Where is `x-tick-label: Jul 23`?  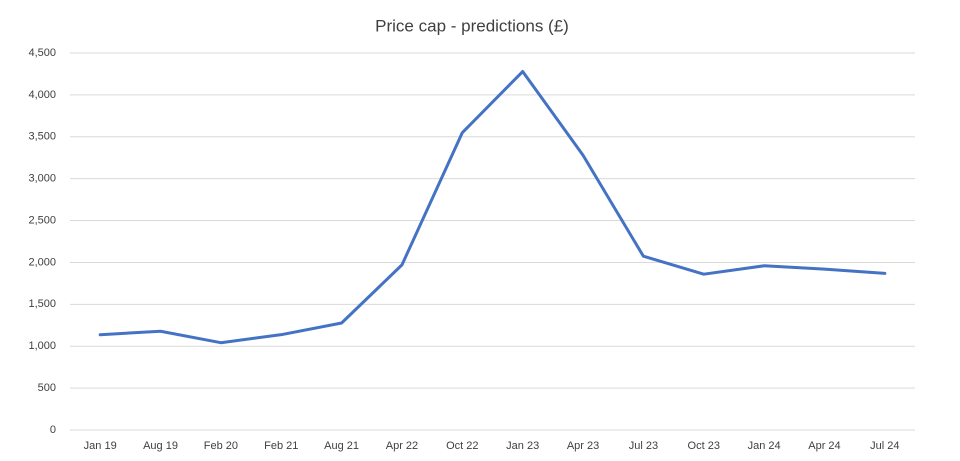 x-tick-label: Jul 23 is located at coordinates (643, 446).